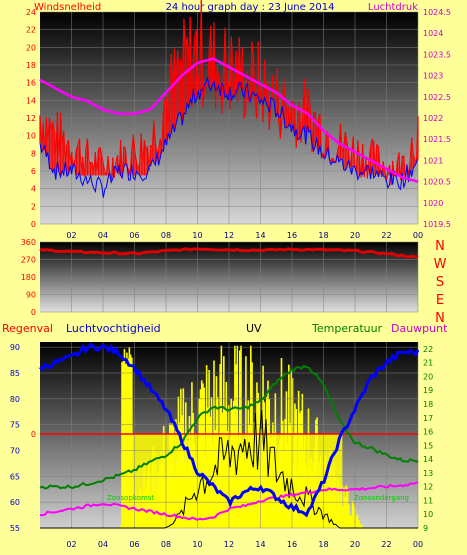 The height and width of the screenshot is (555, 467). What do you see at coordinates (250, 7) in the screenshot?
I see `page-title: 24 hour graph day : 23 June 2014` at bounding box center [250, 7].